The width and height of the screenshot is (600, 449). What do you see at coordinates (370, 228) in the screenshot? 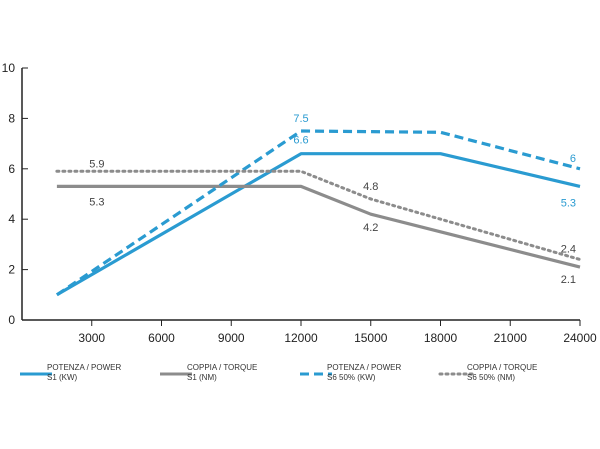
I see `data-label: 4.2` at bounding box center [370, 228].